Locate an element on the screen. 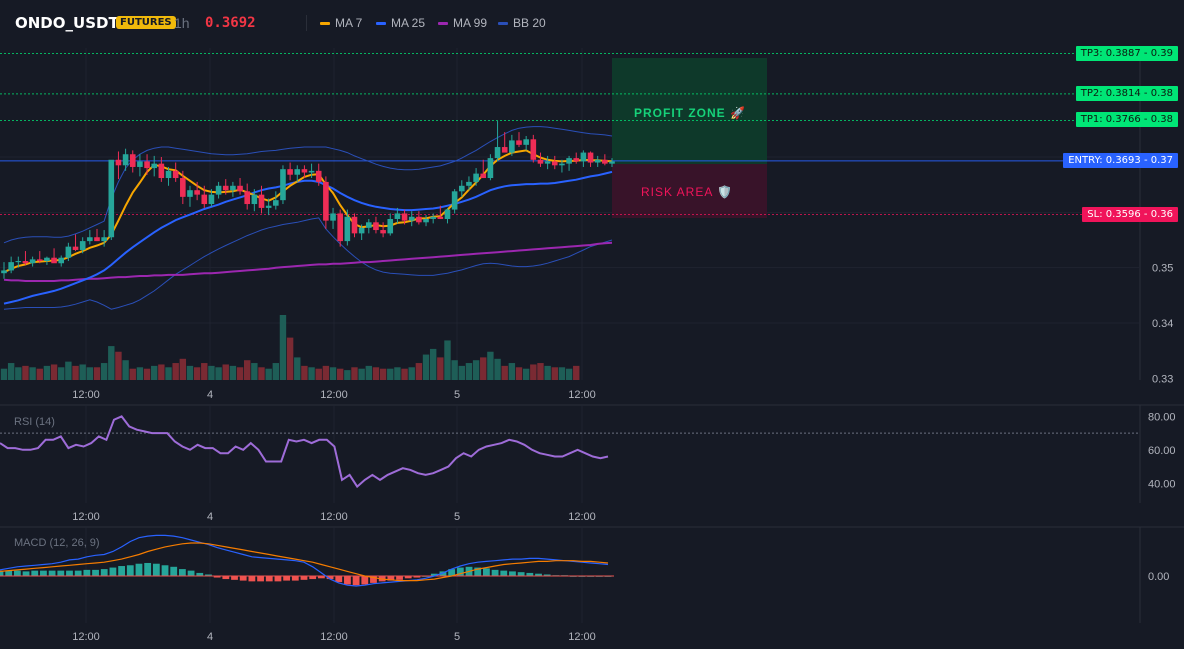 Image resolution: width=1184 pixels, height=649 pixels. bb20-swatch-icon is located at coordinates (503, 24).